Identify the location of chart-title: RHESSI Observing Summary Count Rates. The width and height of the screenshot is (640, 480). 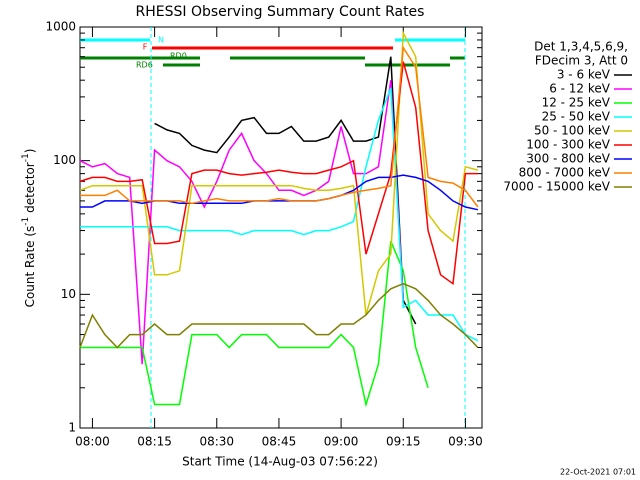
(280, 12).